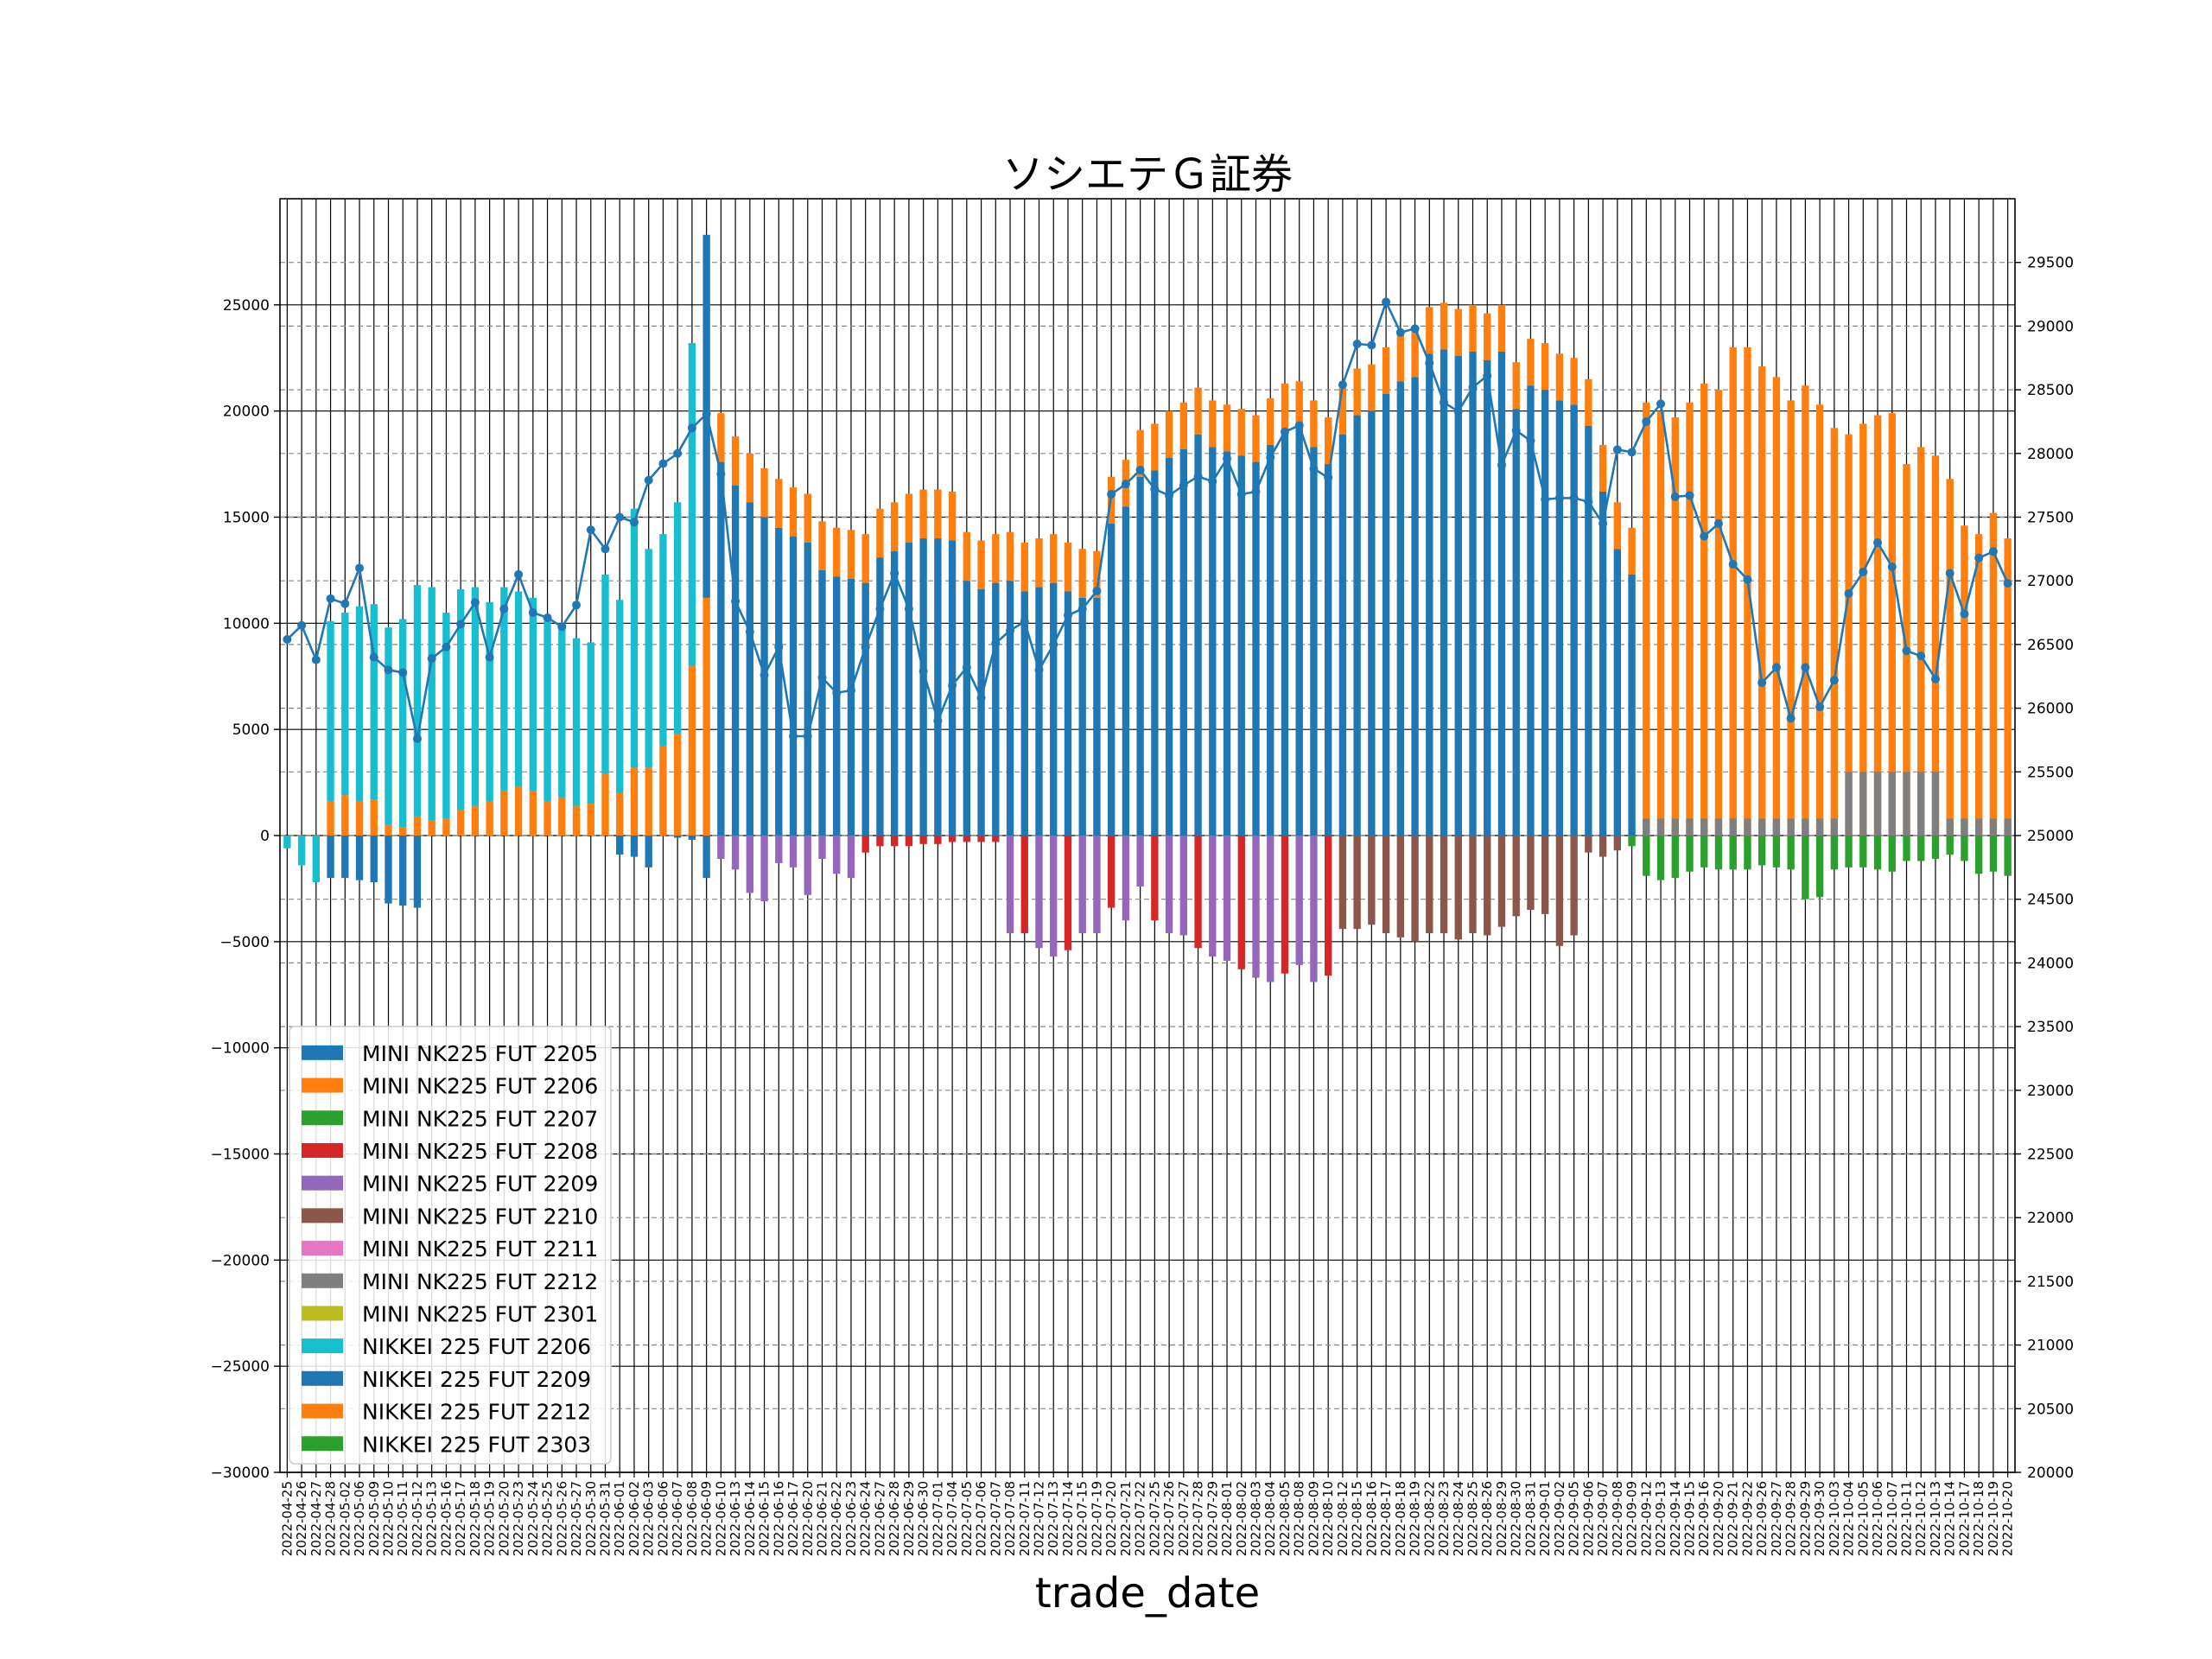 The image size is (2212, 1659). I want to click on x-tick-label: 2022-06-22, so click(836, 1518).